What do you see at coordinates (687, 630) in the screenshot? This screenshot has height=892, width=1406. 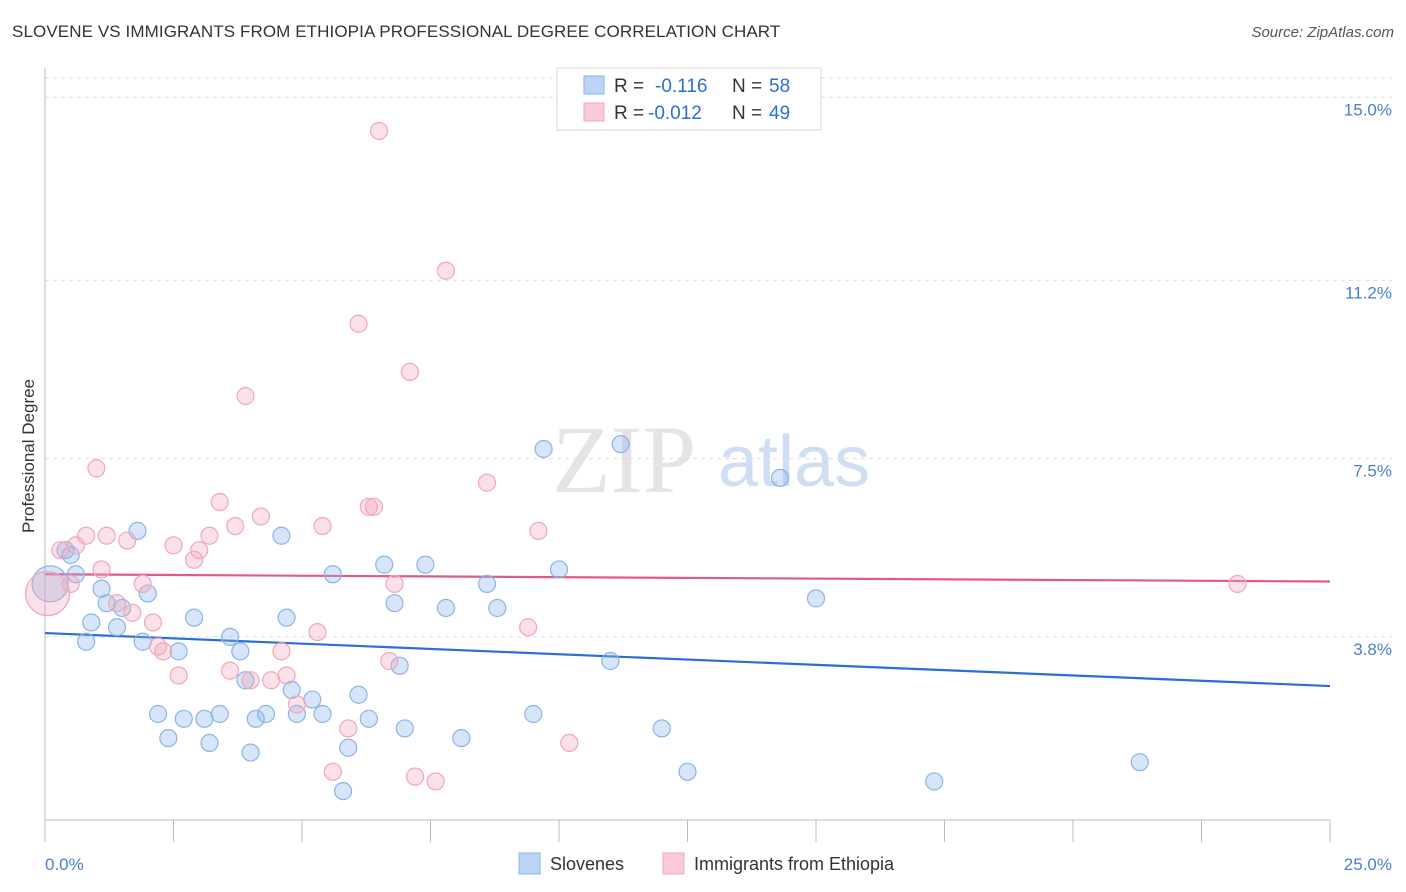 I see `trend-lines` at bounding box center [687, 630].